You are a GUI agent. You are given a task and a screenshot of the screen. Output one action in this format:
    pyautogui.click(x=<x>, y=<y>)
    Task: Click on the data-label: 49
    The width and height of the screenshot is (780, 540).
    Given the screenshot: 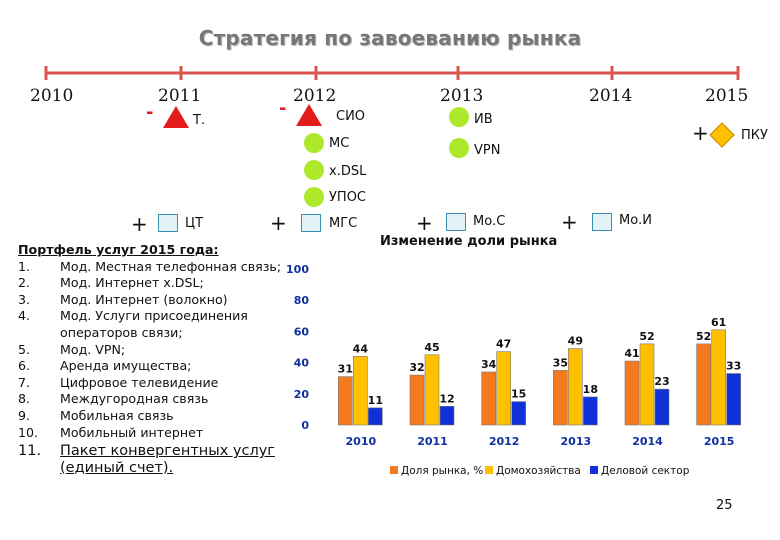 What is the action you would take?
    pyautogui.click(x=575, y=341)
    